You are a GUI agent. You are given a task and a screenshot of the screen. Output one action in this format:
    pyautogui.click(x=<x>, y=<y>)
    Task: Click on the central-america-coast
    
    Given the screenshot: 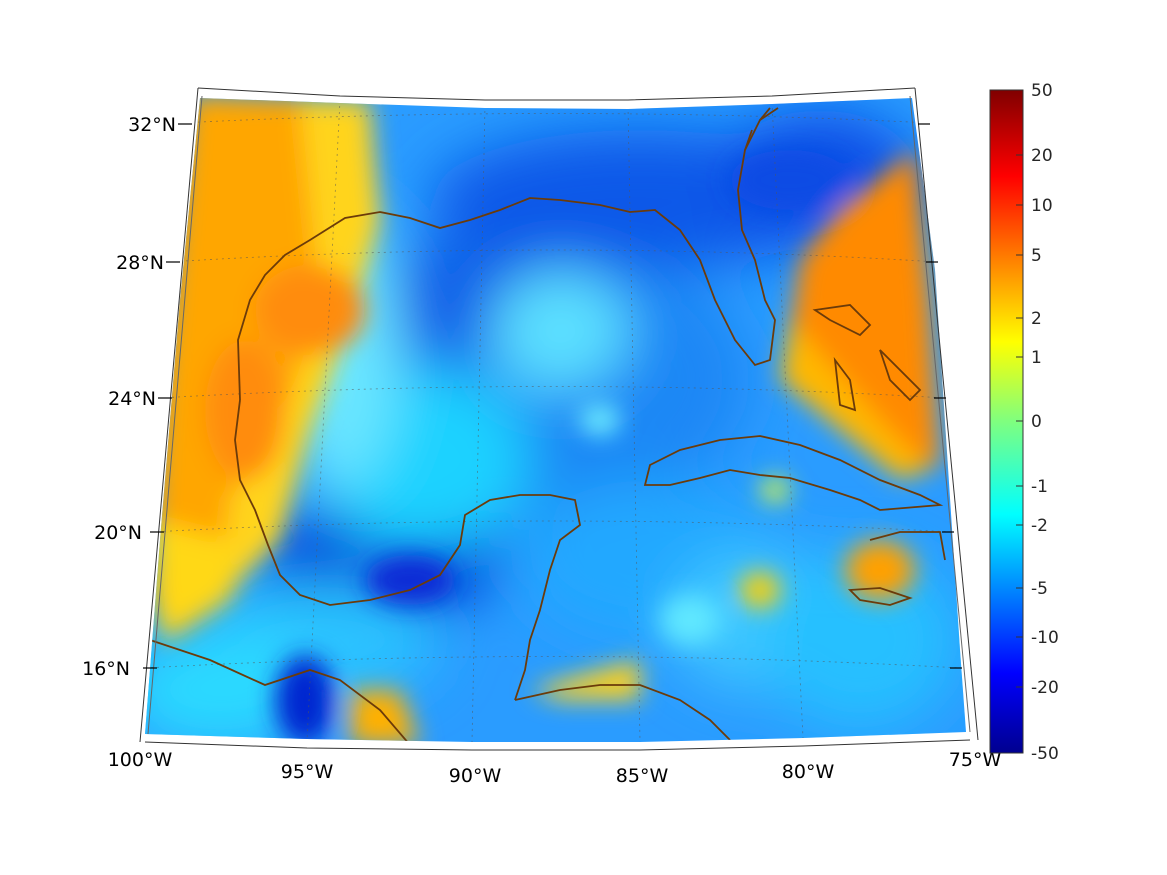 What is the action you would take?
    pyautogui.click(x=622, y=712)
    